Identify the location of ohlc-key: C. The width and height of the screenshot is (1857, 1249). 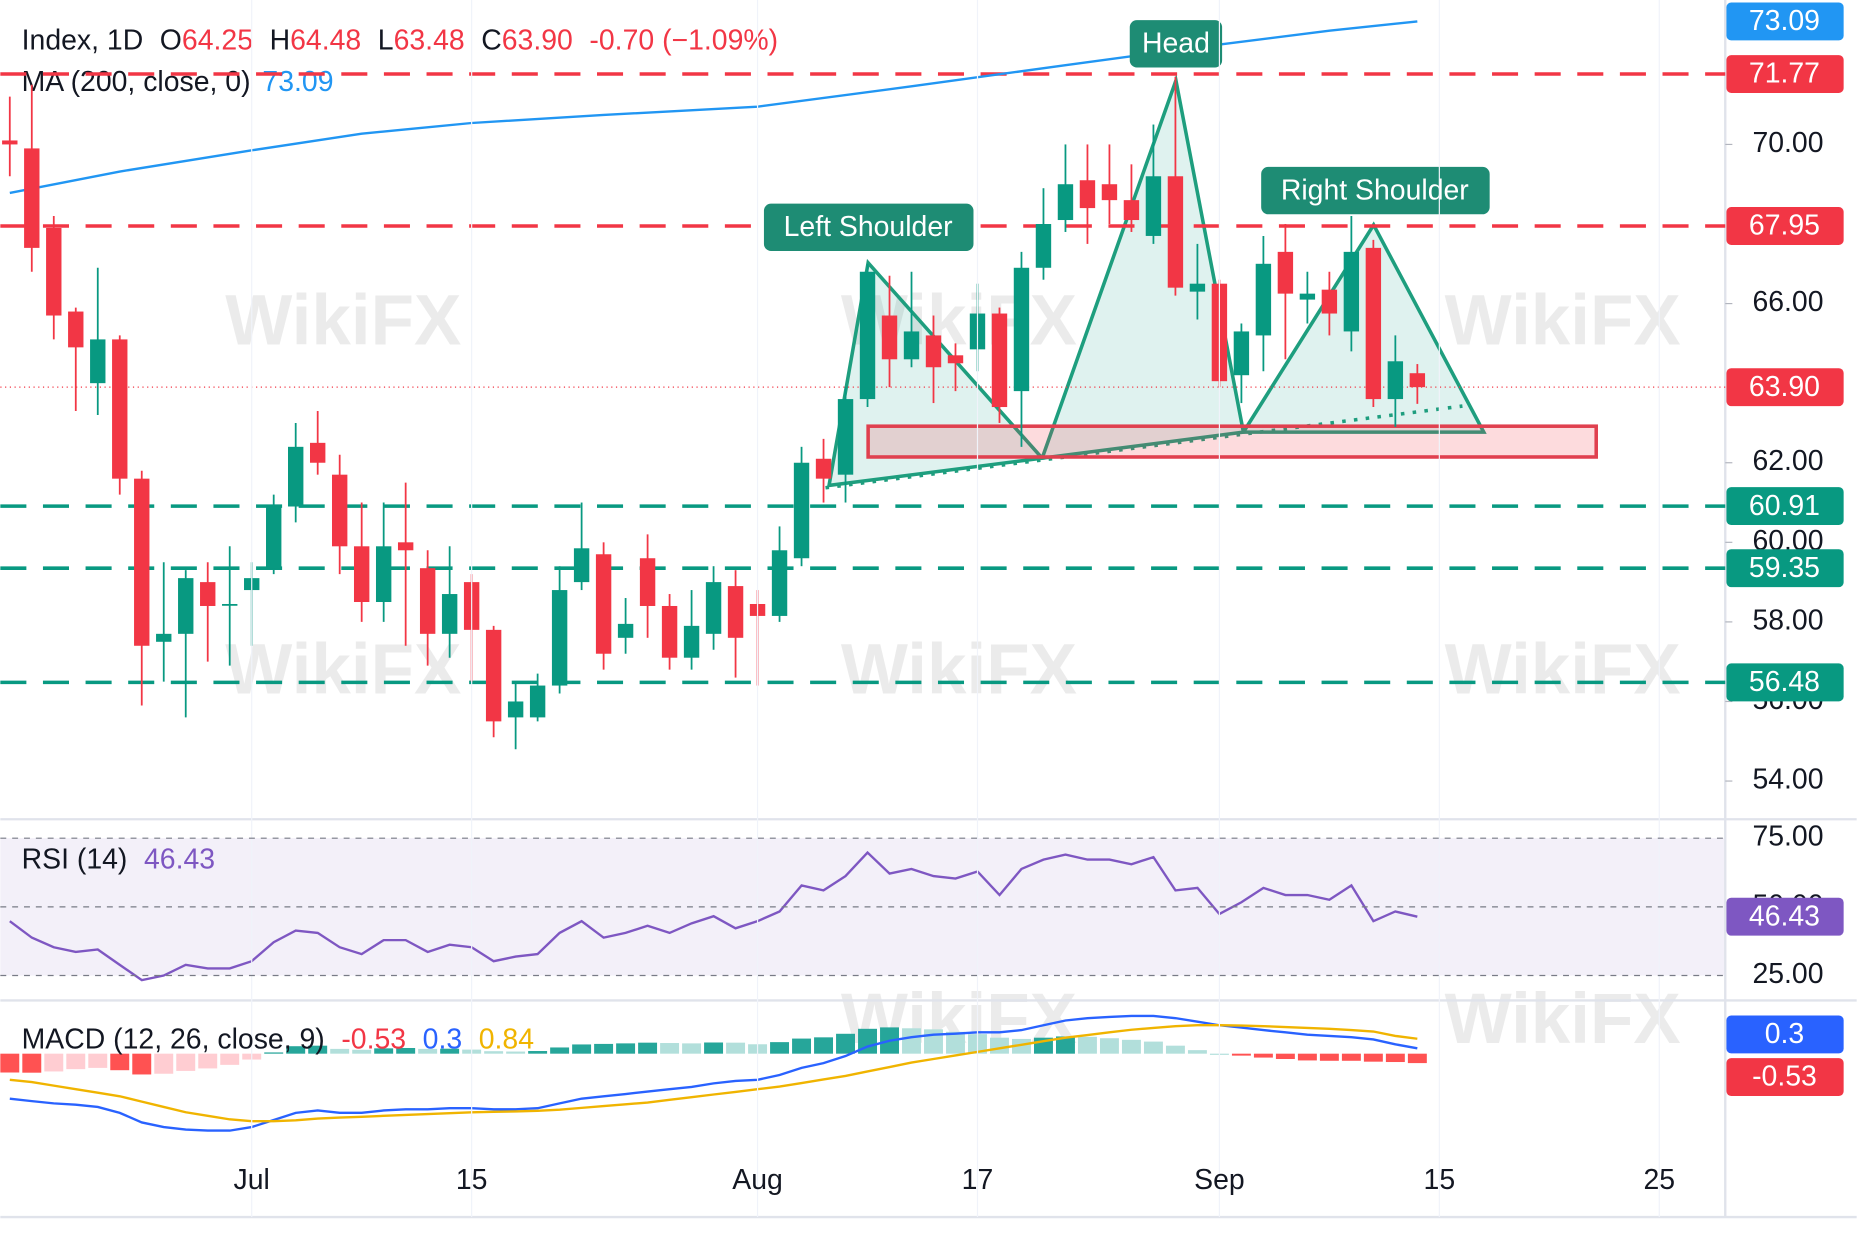
(491, 40).